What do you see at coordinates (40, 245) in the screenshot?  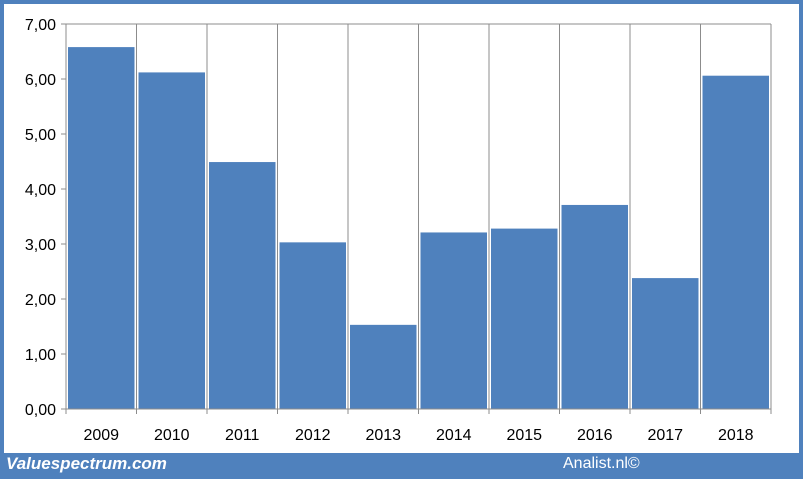 I see `y-tick-label: 3,00` at bounding box center [40, 245].